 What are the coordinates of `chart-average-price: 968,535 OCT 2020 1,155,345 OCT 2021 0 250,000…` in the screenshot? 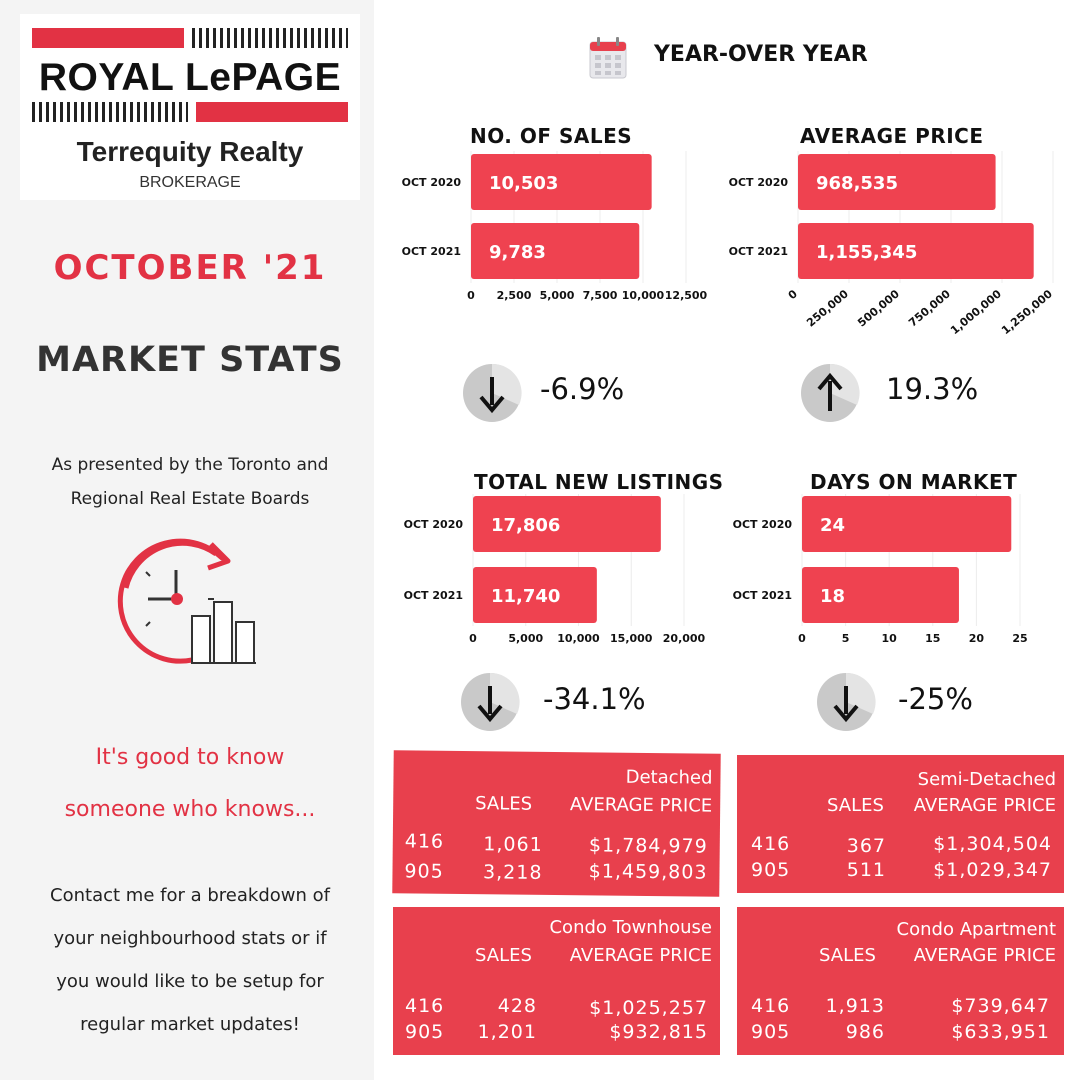 It's located at (892, 244).